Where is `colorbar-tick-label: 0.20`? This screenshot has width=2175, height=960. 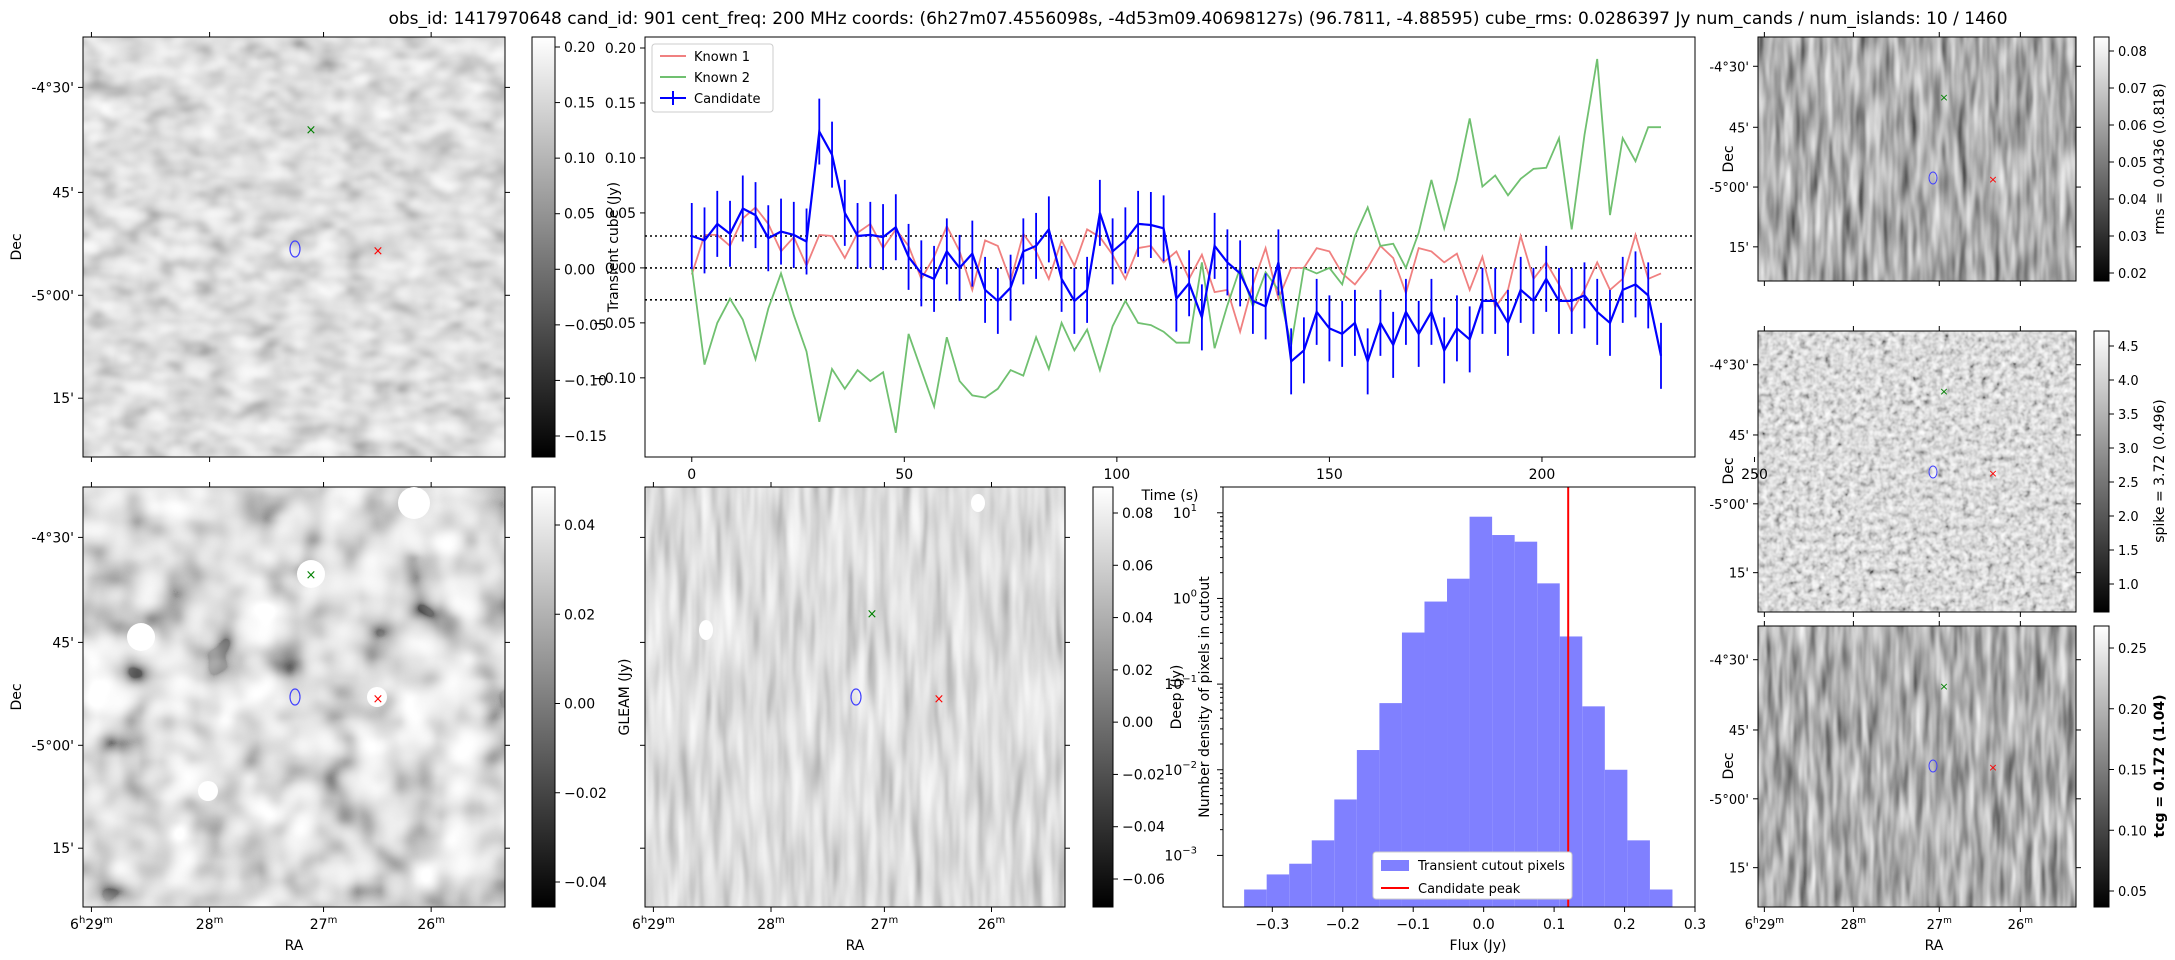 colorbar-tick-label: 0.20 is located at coordinates (579, 48).